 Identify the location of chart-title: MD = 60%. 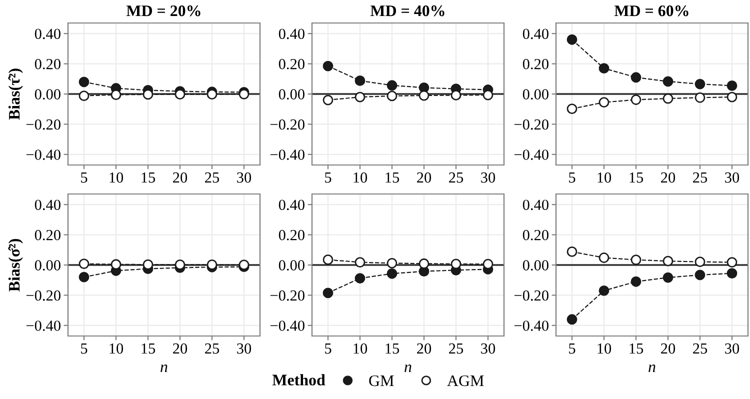
(651, 10).